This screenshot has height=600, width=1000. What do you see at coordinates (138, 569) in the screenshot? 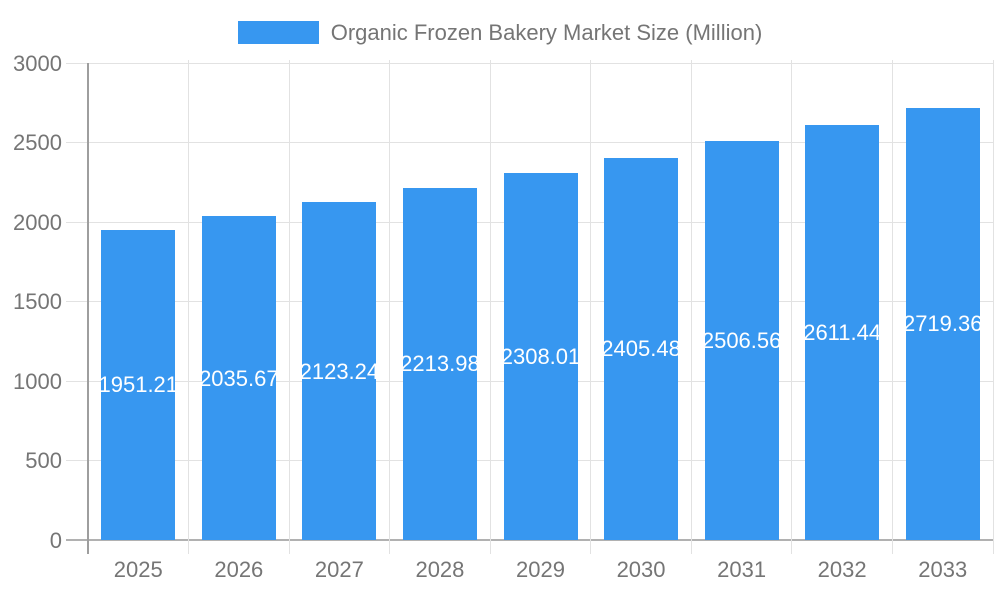
I see `x-tick-label: 2025` at bounding box center [138, 569].